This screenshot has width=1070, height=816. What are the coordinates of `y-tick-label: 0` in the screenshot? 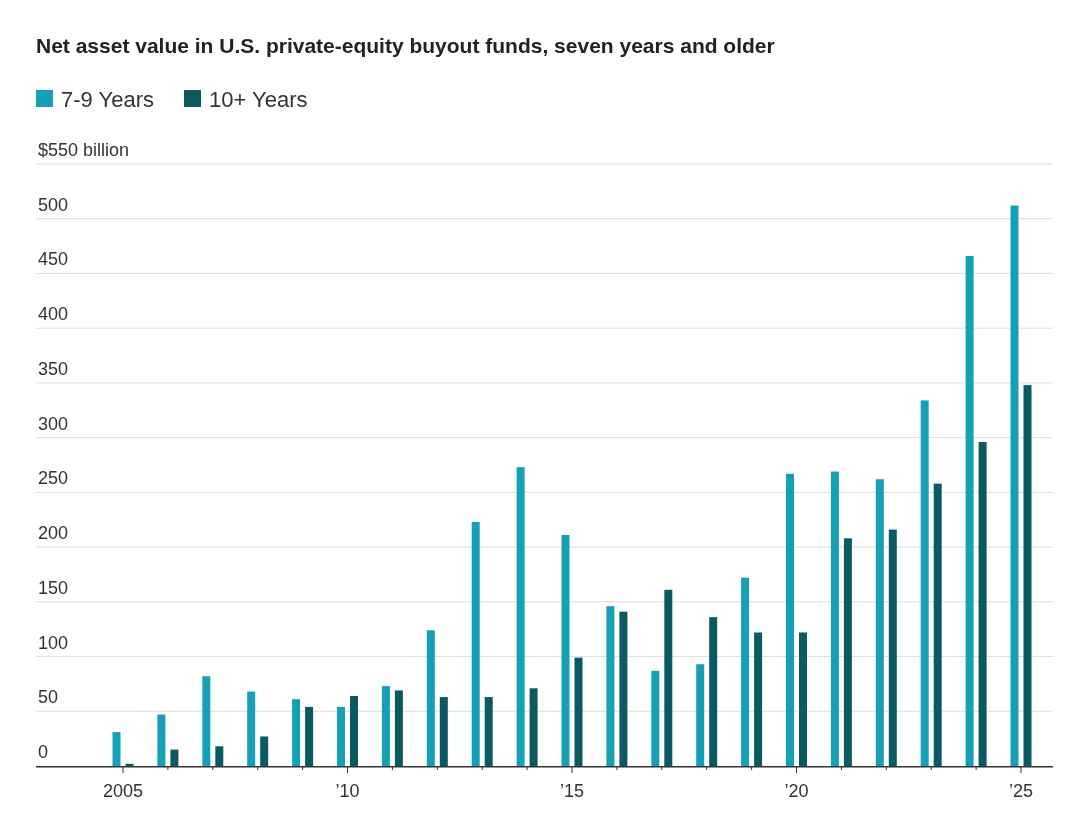 It's located at (43, 752).